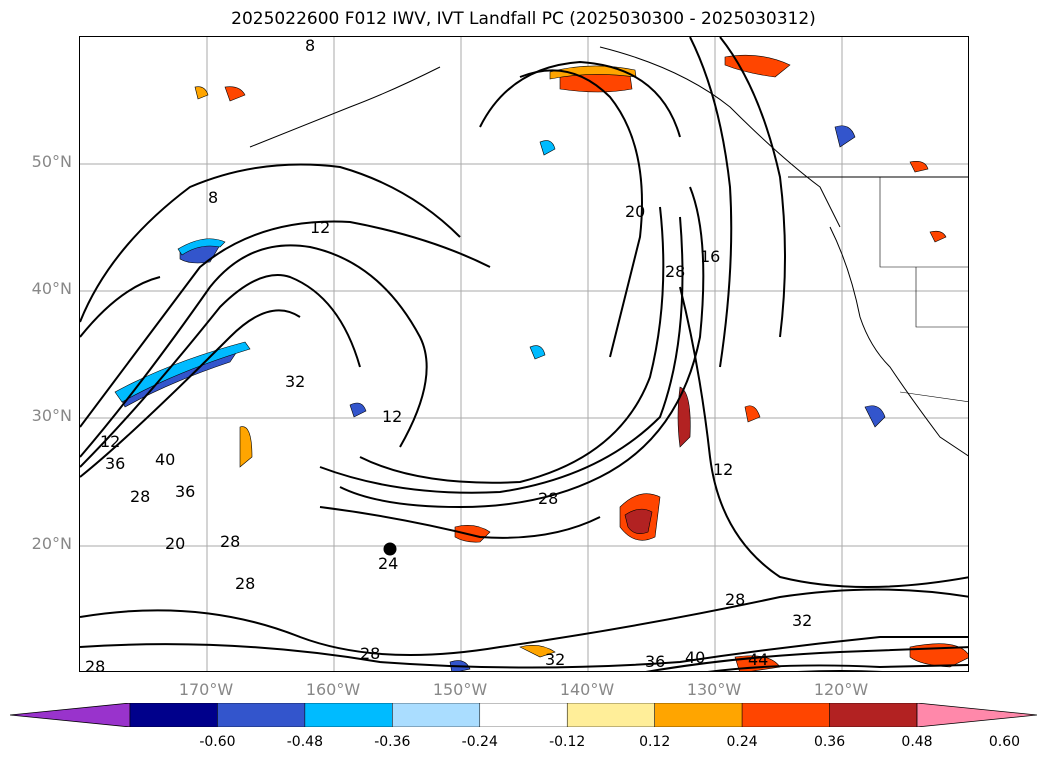  What do you see at coordinates (51, 288) in the screenshot?
I see `lat-label-40n: 40°N` at bounding box center [51, 288].